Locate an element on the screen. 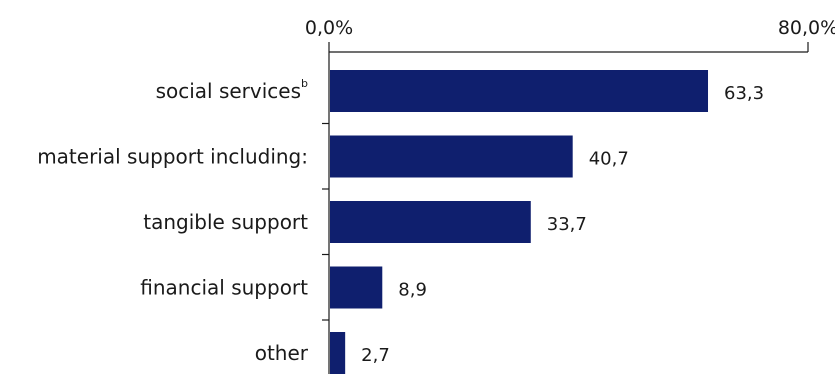  value-label: 33,7 is located at coordinates (567, 224).